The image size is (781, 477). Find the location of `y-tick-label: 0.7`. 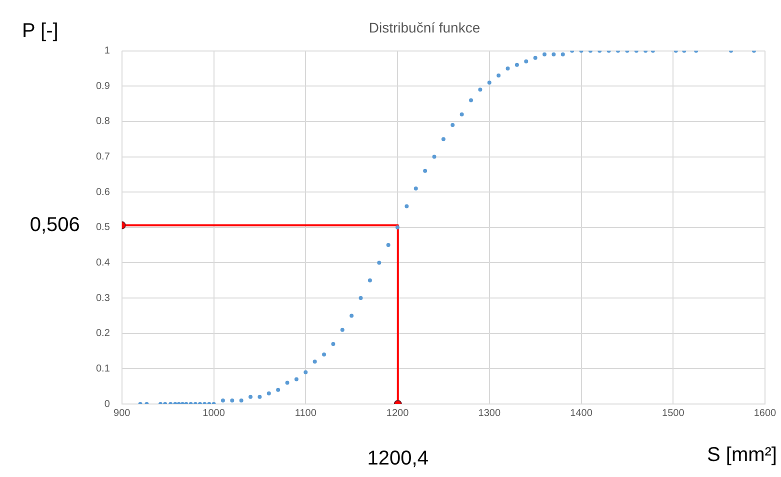

y-tick-label: 0.7 is located at coordinates (103, 157).